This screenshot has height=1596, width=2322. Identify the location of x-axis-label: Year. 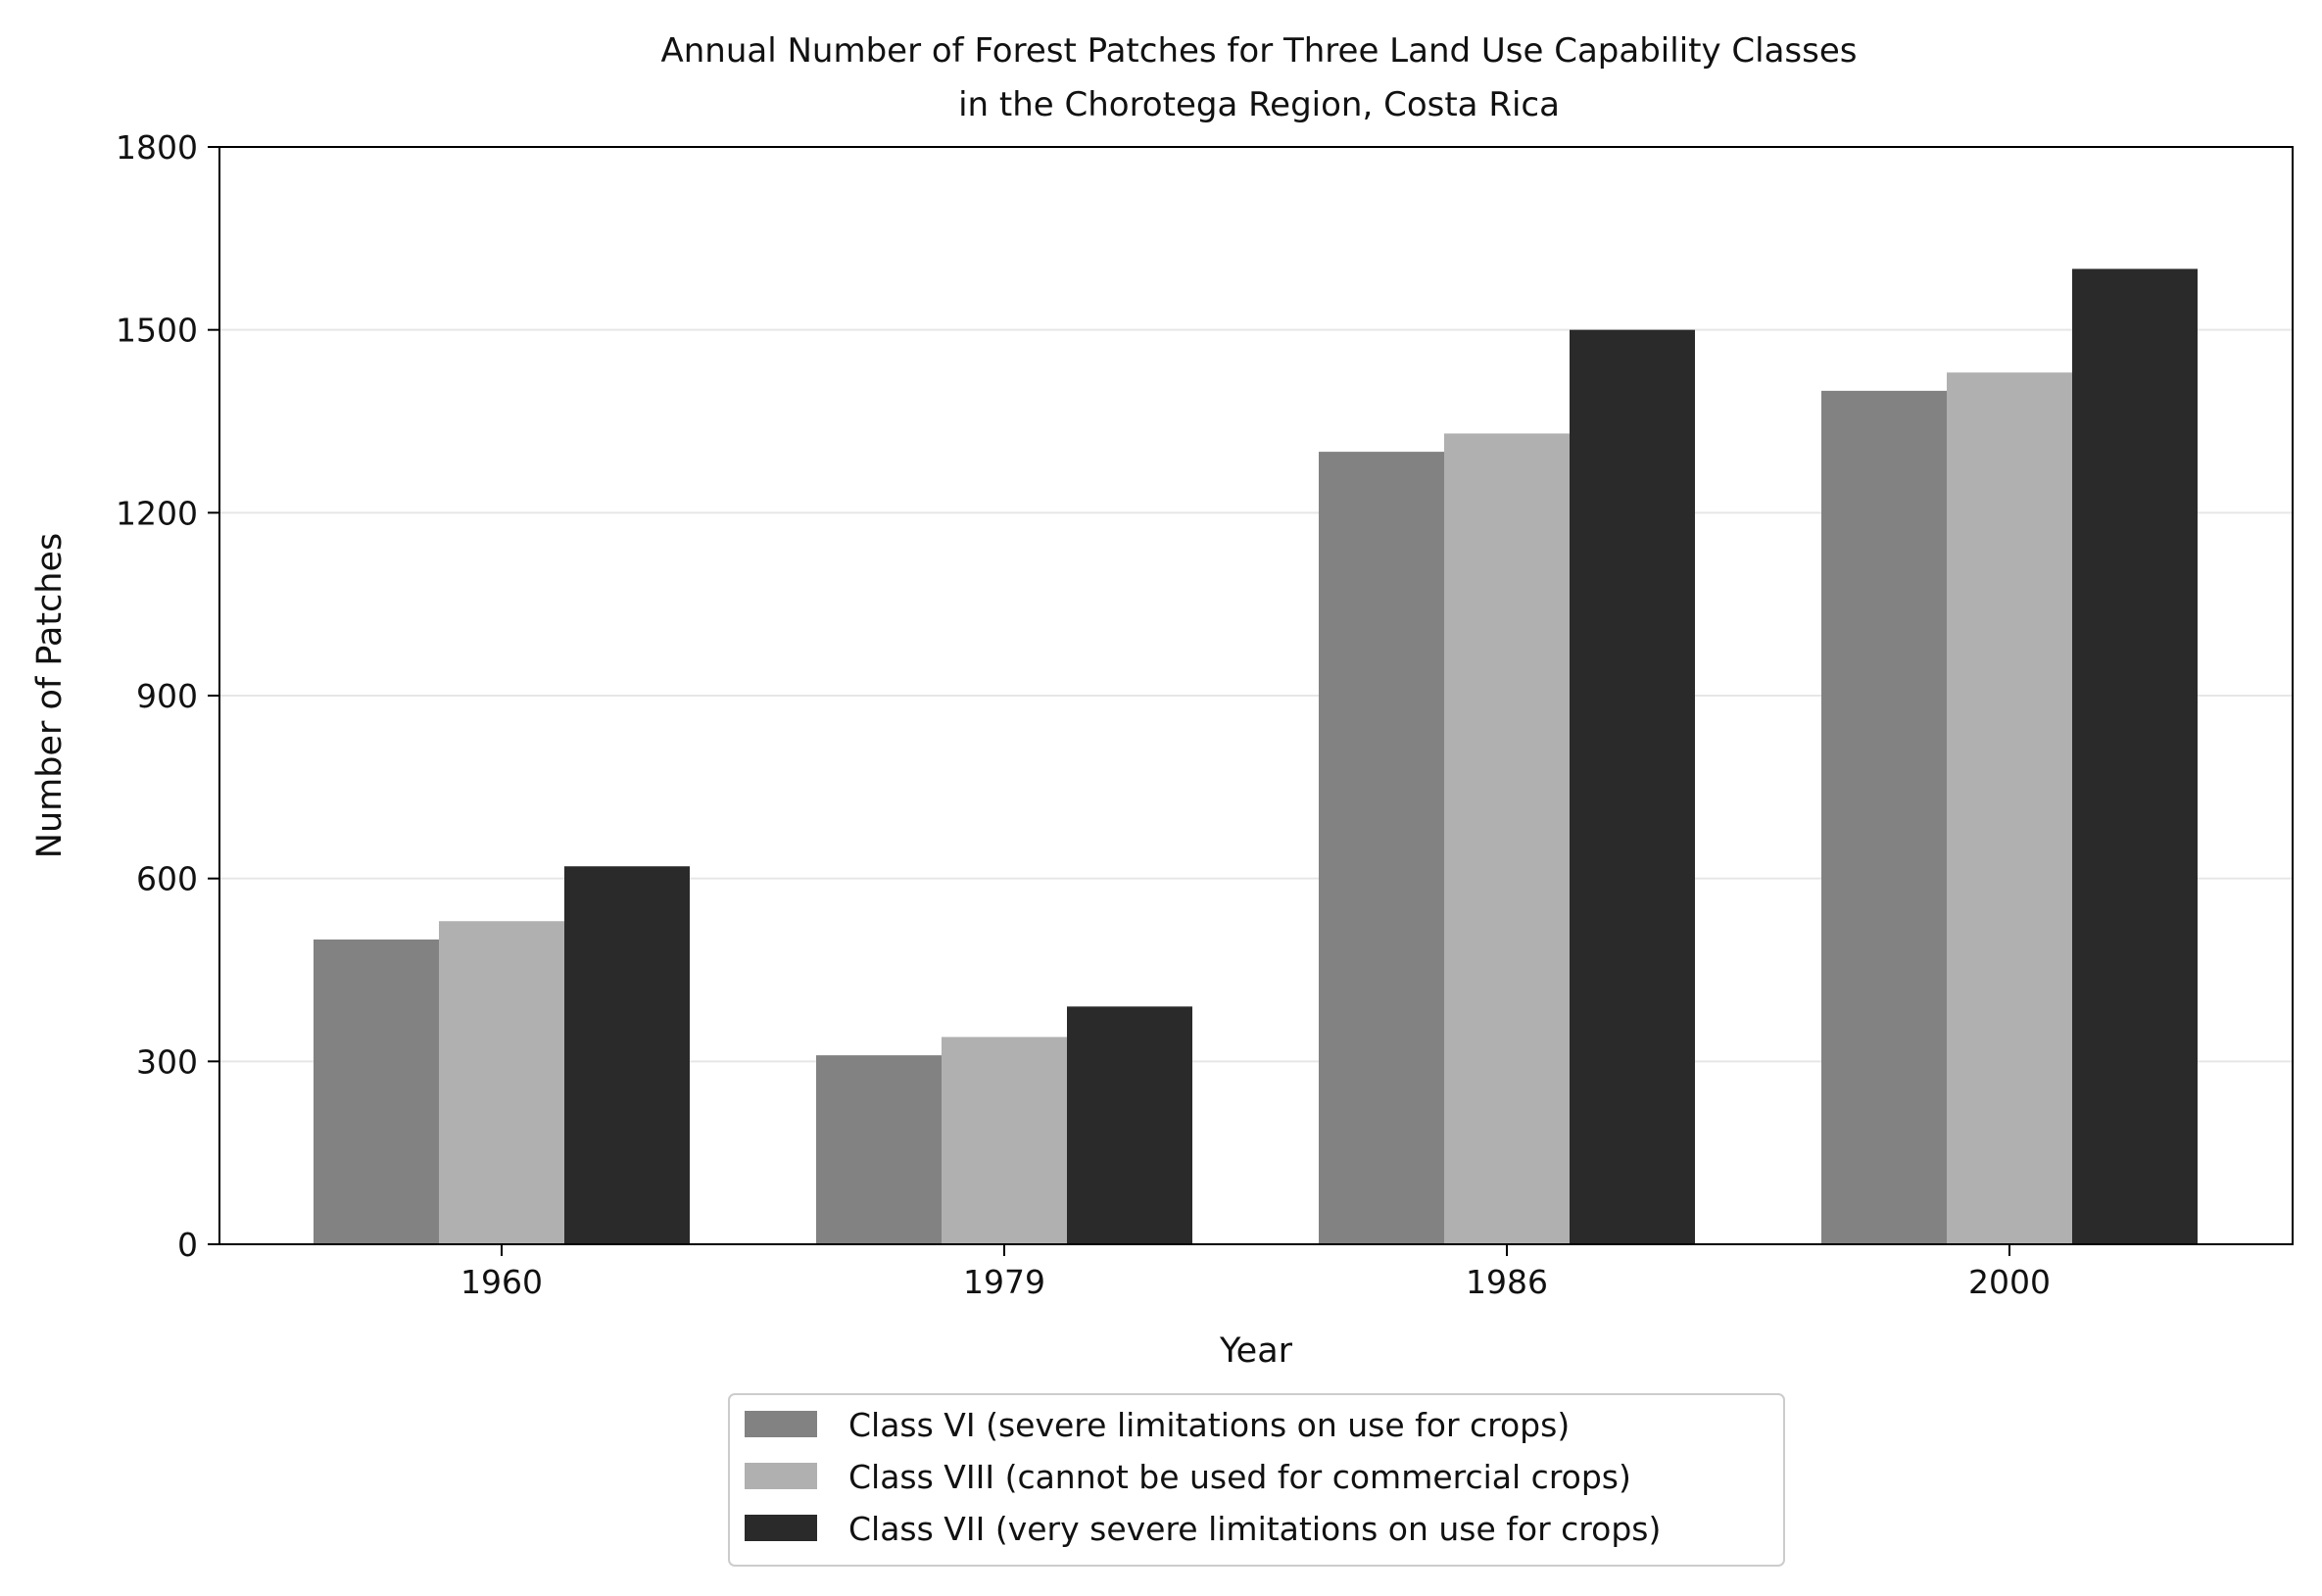
(1256, 1351).